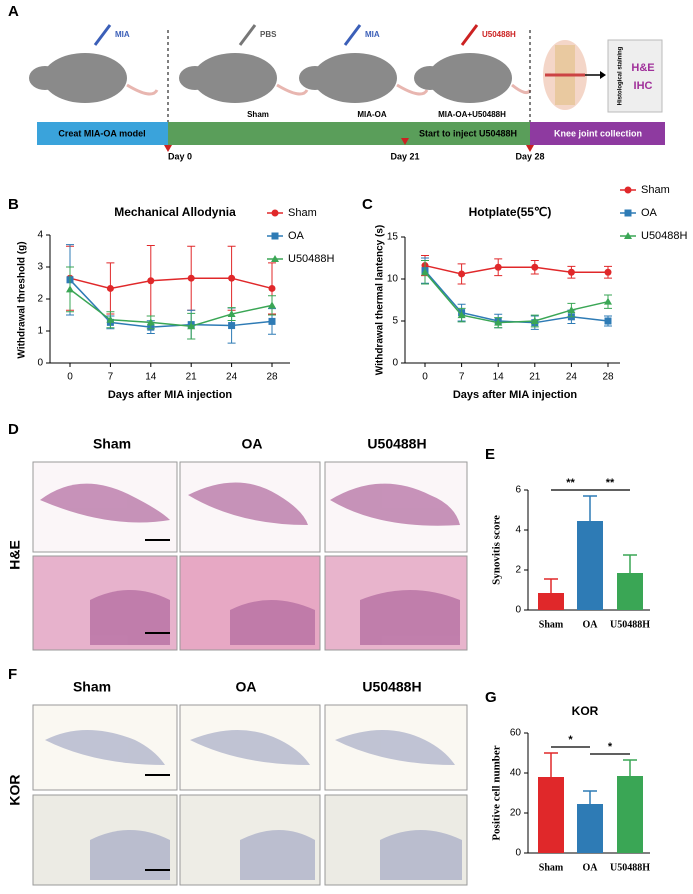 This screenshot has width=693, height=894. What do you see at coordinates (565, 75) in the screenshot?
I see `knee` at bounding box center [565, 75].